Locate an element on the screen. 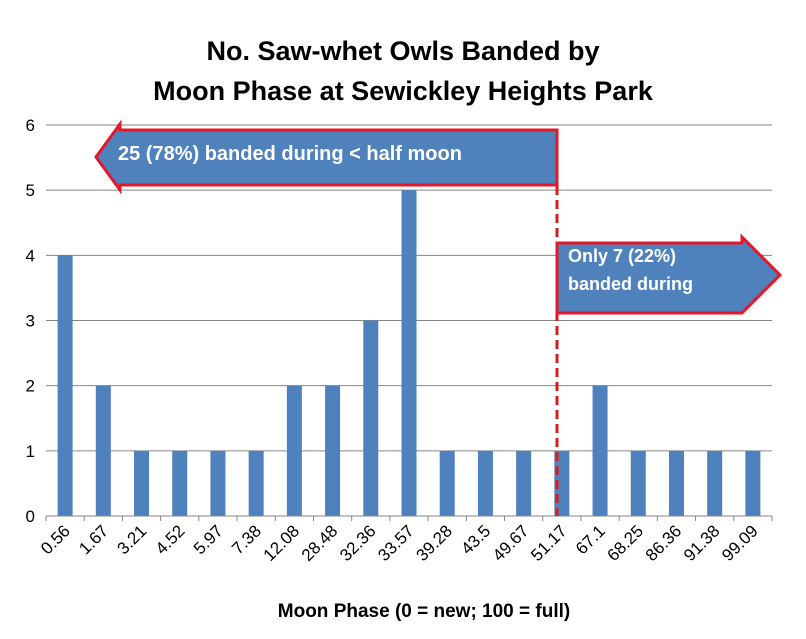  right-arrow-shape is located at coordinates (669, 274).